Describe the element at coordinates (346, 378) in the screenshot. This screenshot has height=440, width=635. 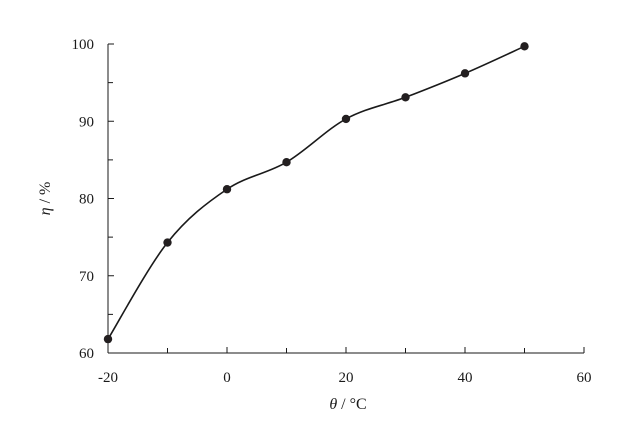
I see `x-tick-label: 20` at that location.